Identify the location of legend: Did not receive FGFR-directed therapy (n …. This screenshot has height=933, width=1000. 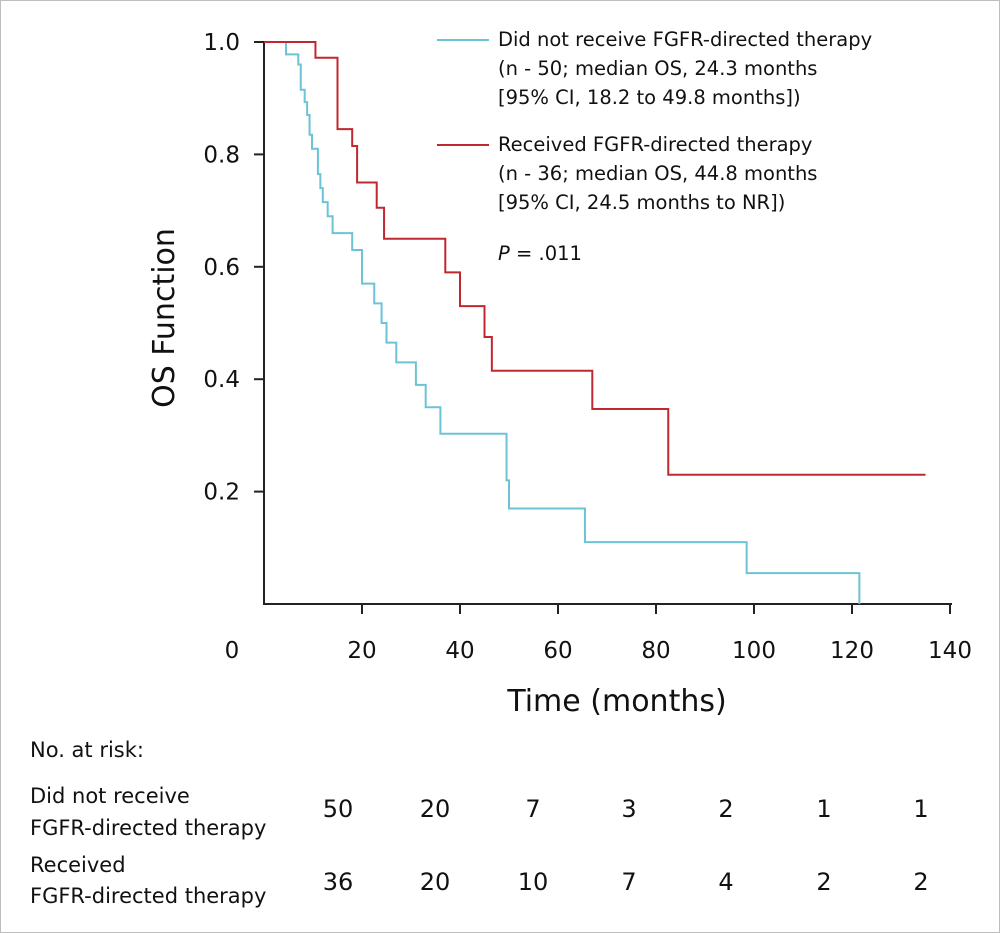
(654, 121).